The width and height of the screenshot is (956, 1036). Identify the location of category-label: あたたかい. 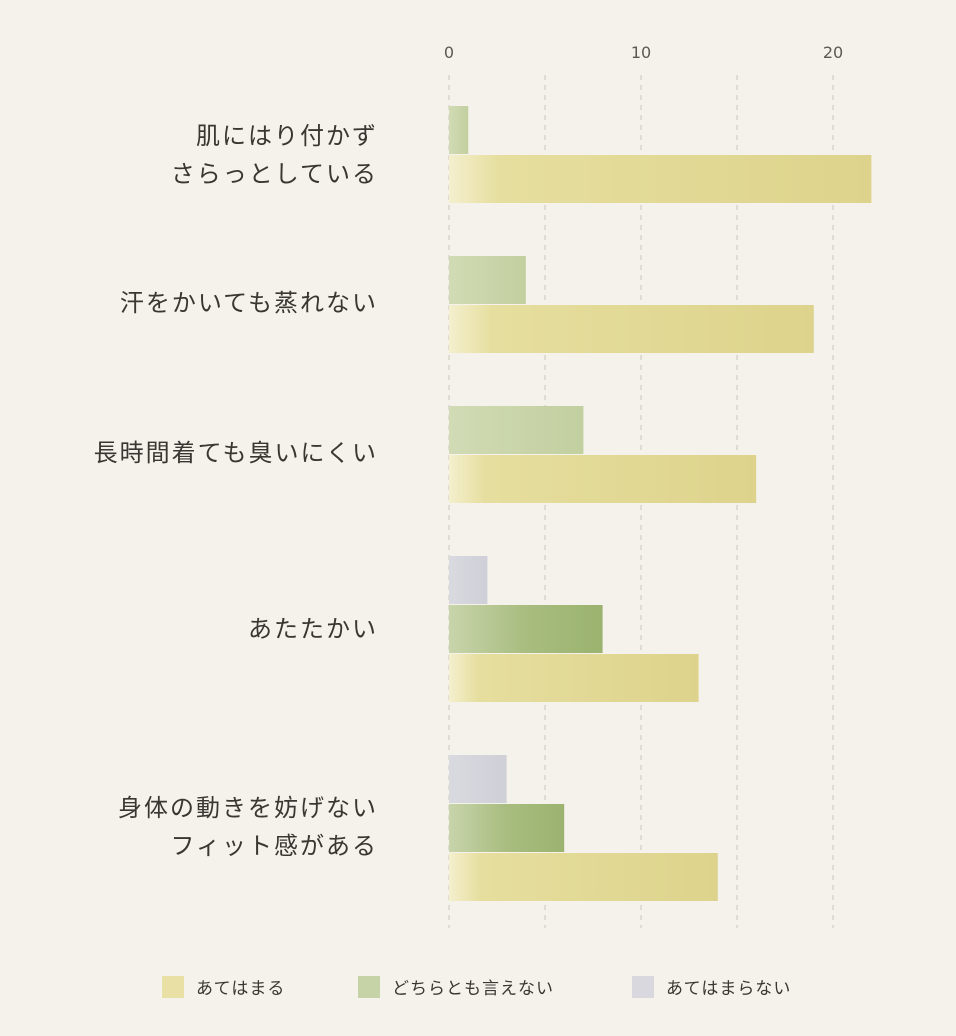
(313, 629).